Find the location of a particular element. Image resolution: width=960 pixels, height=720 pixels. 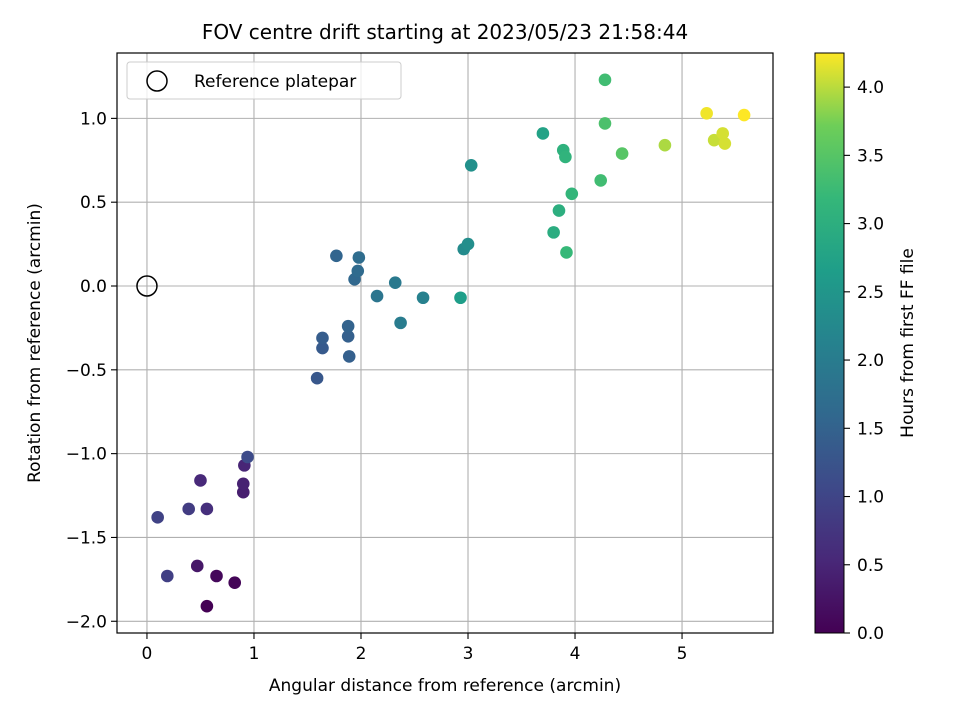

x-axis-ticks: 0 1 2 3 4 5 is located at coordinates (415, 648).